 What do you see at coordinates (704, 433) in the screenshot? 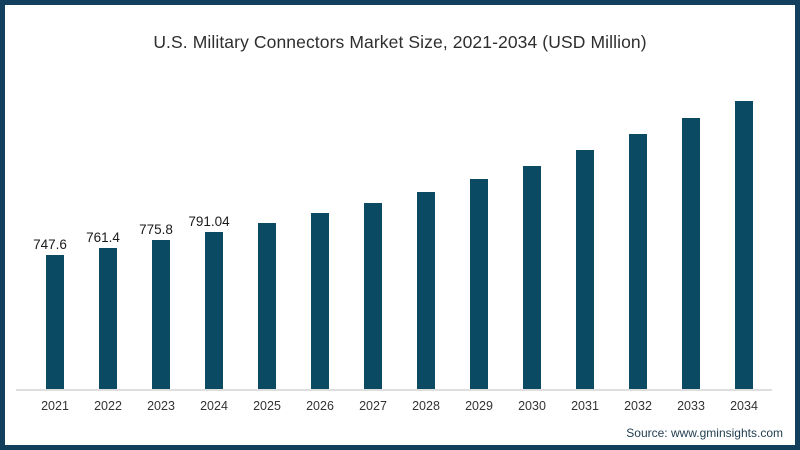
I see `source-caption: Source: www.gminsights.com` at bounding box center [704, 433].